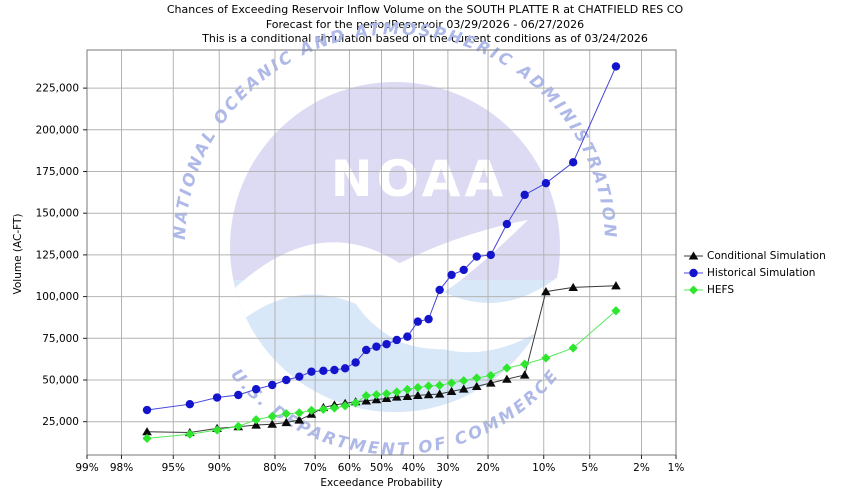 This screenshot has height=500, width=850. What do you see at coordinates (755, 289) in the screenshot?
I see `legend-item-hefs: HEFS` at bounding box center [755, 289].